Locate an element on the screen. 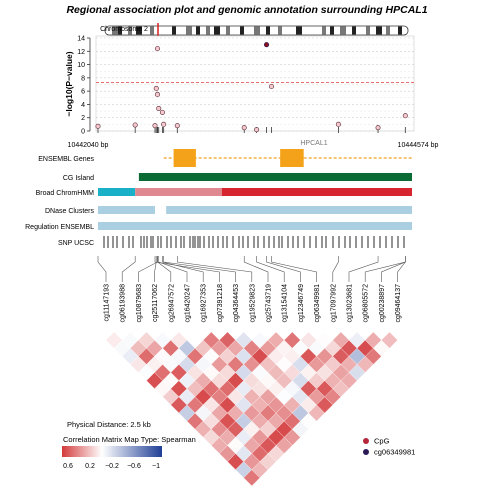 This screenshot has height=495, width=495. correlation-cell is located at coordinates (389, 340).